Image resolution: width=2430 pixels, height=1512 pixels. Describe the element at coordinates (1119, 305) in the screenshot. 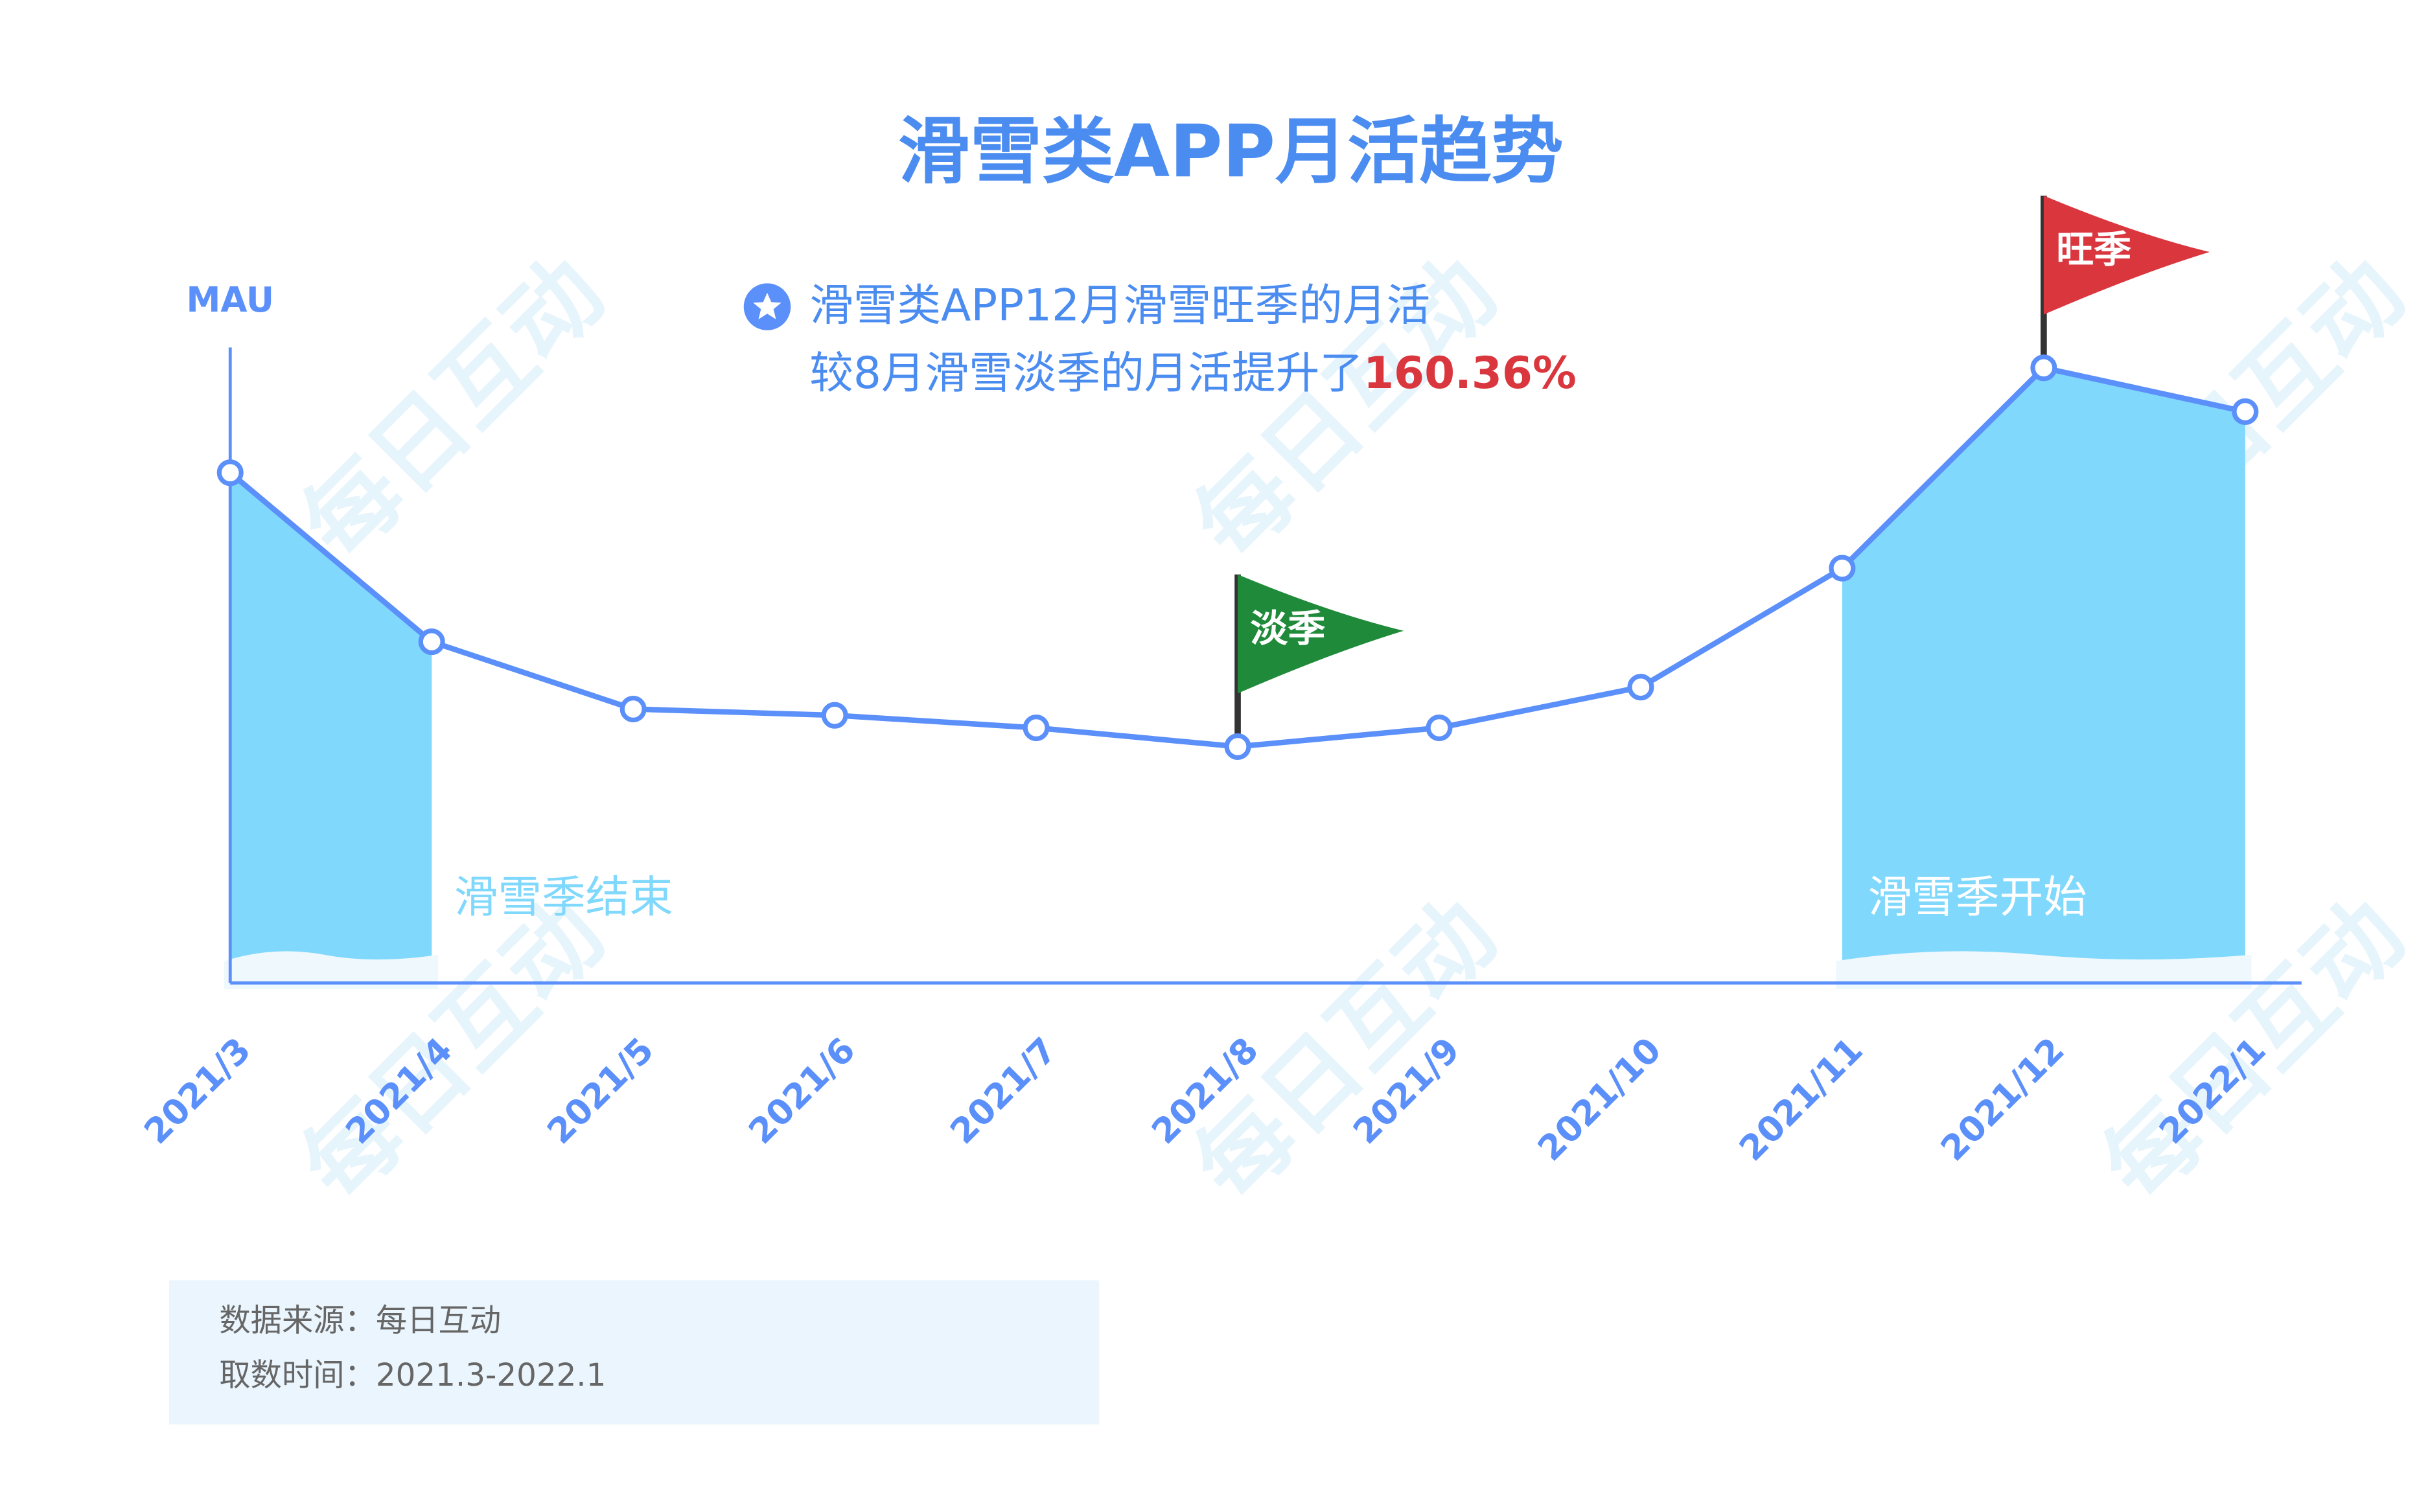

I see `note-line: 滑雪类APP12月滑雪旺季的月活` at that location.